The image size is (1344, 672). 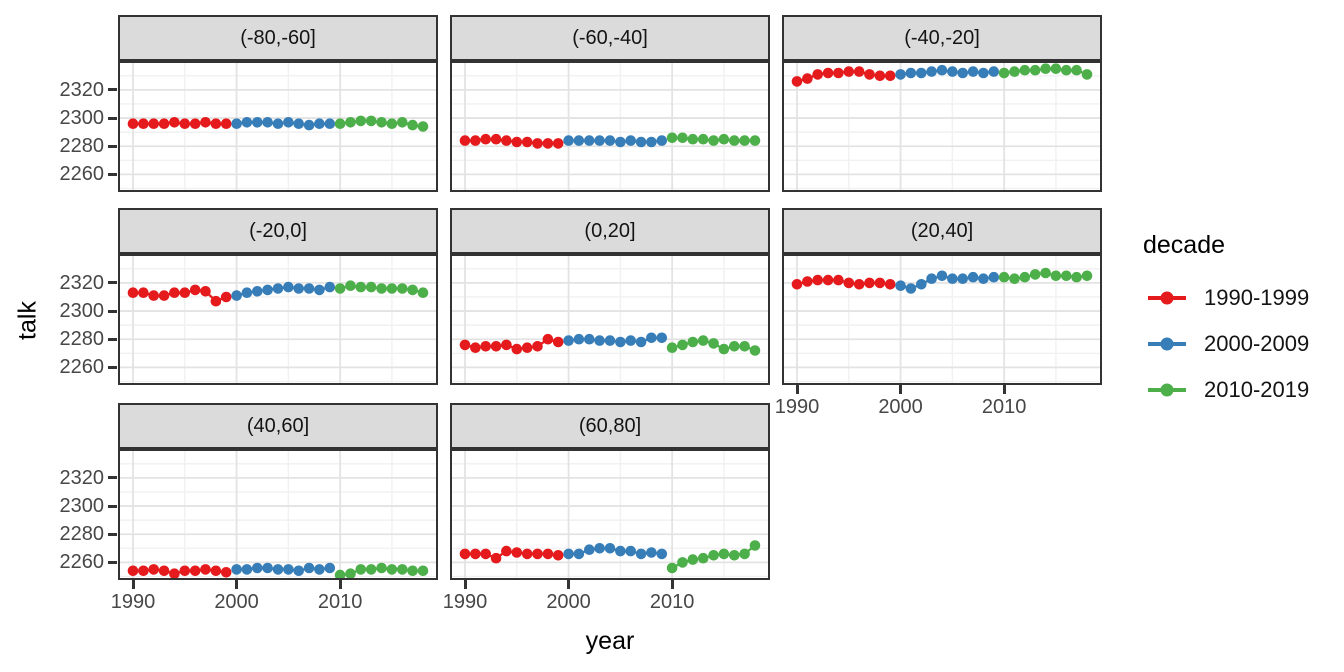 What do you see at coordinates (610, 37) in the screenshot?
I see `facet-strip-label: (-60,-40]` at bounding box center [610, 37].